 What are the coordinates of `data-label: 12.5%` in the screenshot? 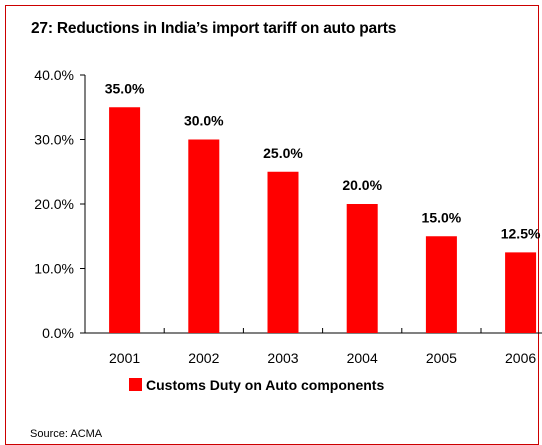 It's located at (521, 233).